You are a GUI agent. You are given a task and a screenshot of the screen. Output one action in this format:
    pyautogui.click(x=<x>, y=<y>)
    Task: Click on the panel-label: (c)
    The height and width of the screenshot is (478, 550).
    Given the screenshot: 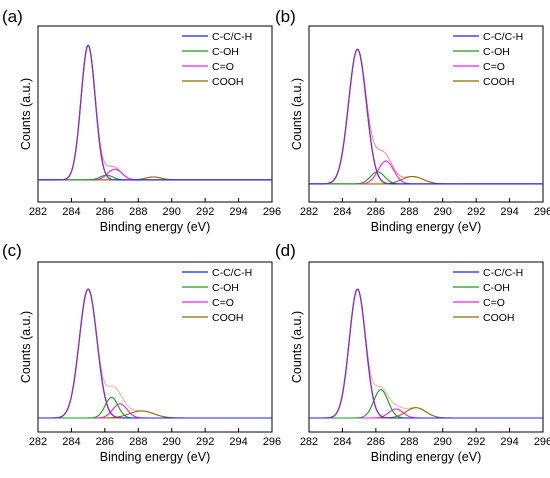 What is the action you would take?
    pyautogui.click(x=12, y=250)
    